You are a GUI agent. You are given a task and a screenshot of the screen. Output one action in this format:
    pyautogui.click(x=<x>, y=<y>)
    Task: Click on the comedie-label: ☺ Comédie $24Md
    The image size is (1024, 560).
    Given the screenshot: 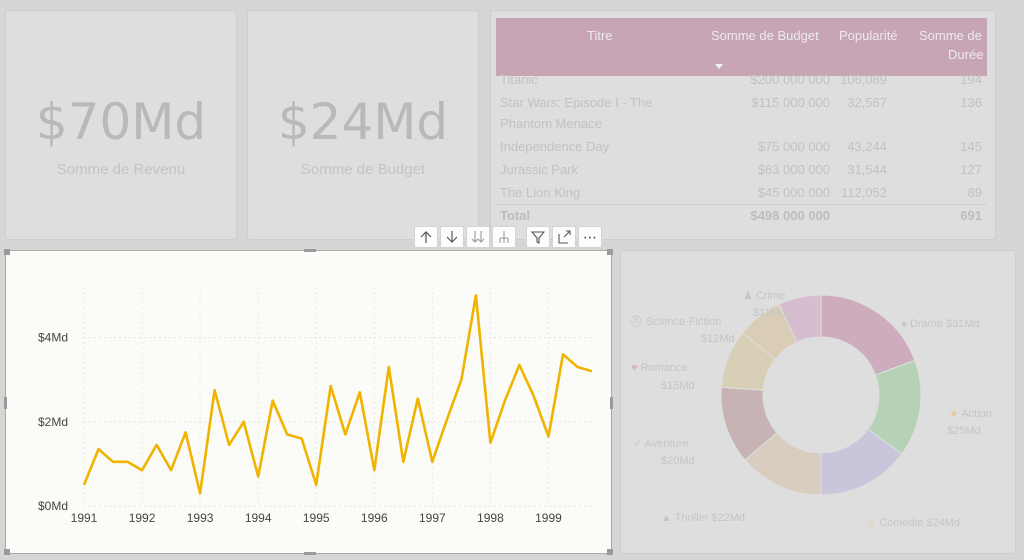 What is the action you would take?
    pyautogui.click(x=912, y=523)
    